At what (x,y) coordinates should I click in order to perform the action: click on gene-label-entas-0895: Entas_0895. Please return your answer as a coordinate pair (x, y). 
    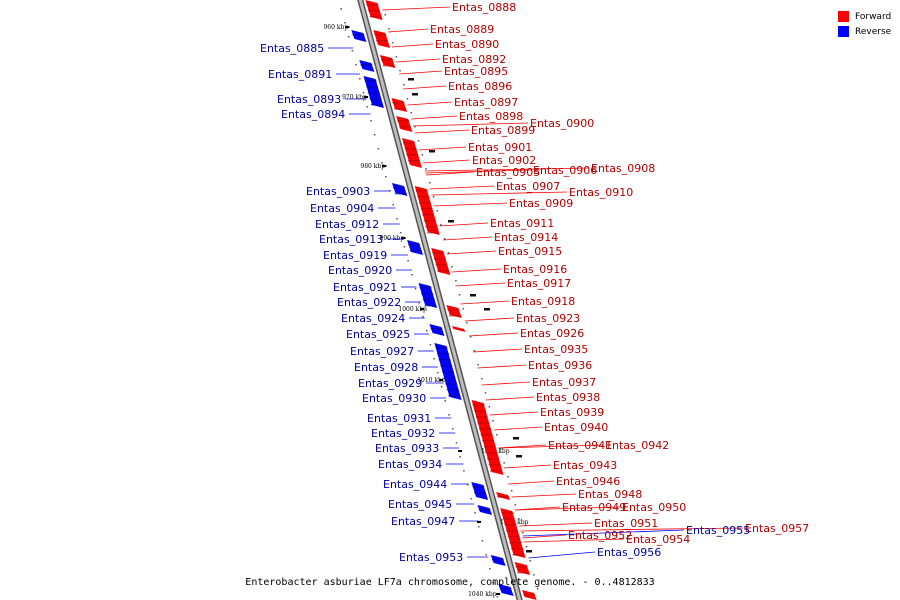
    Looking at the image, I should click on (476, 71).